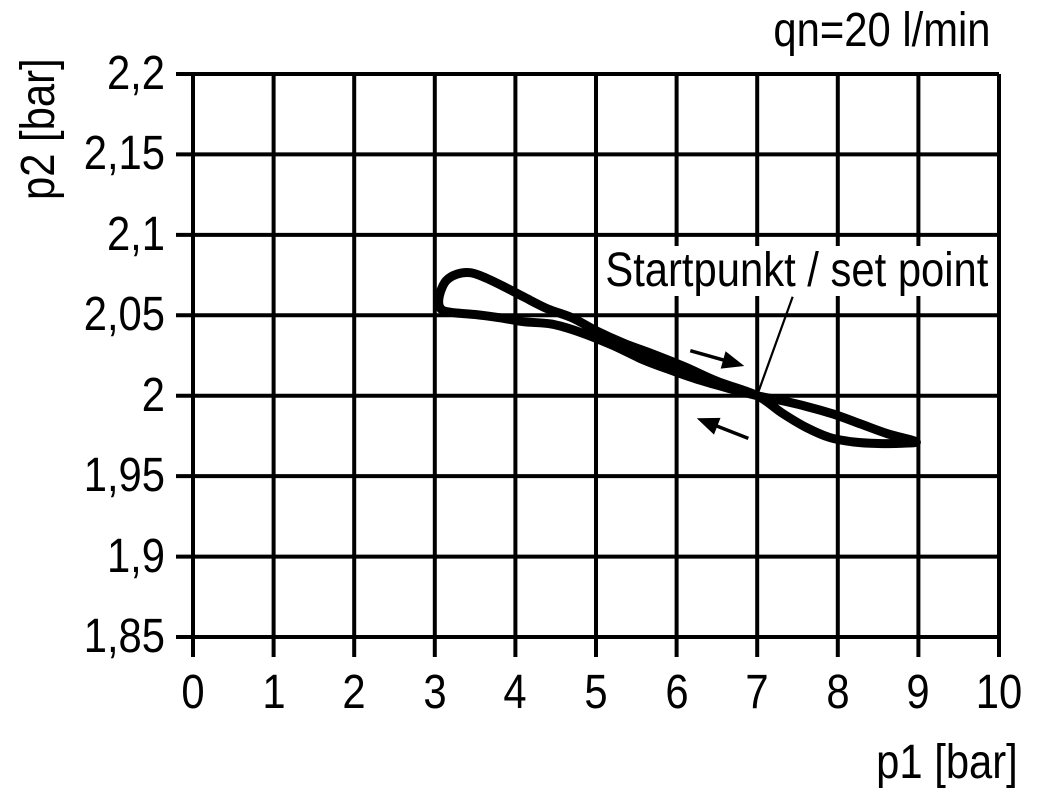 This screenshot has width=1051, height=803. I want to click on return-direction-arrow-head, so click(708, 426).